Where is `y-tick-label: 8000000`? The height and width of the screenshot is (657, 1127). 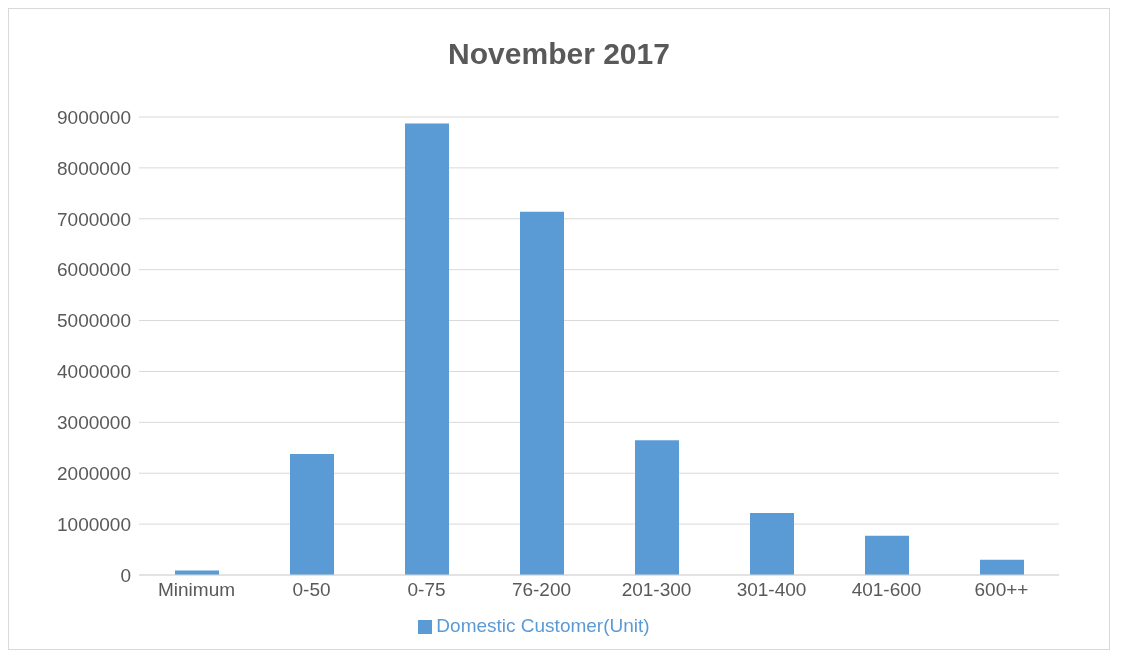 y-tick-label: 8000000 is located at coordinates (94, 168).